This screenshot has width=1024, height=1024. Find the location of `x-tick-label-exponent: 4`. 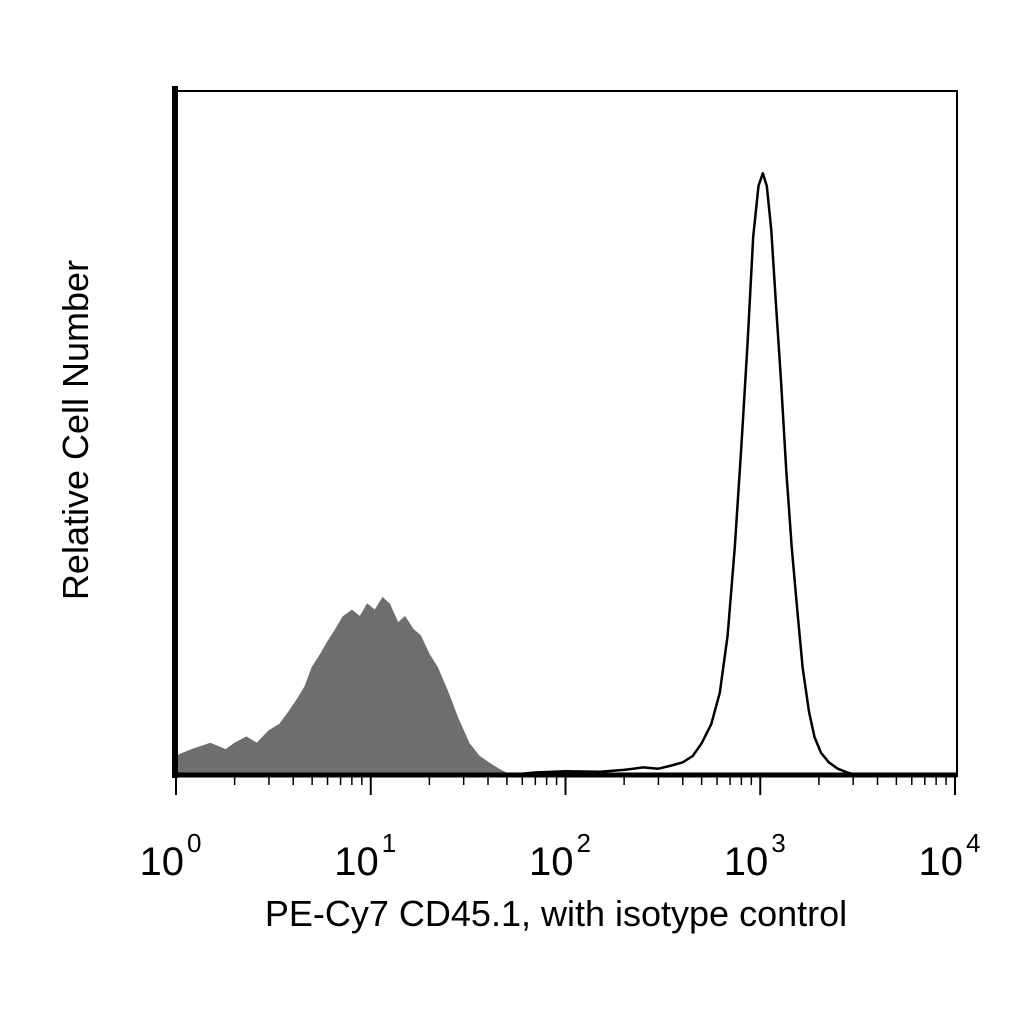

x-tick-label-exponent: 4 is located at coordinates (973, 843).